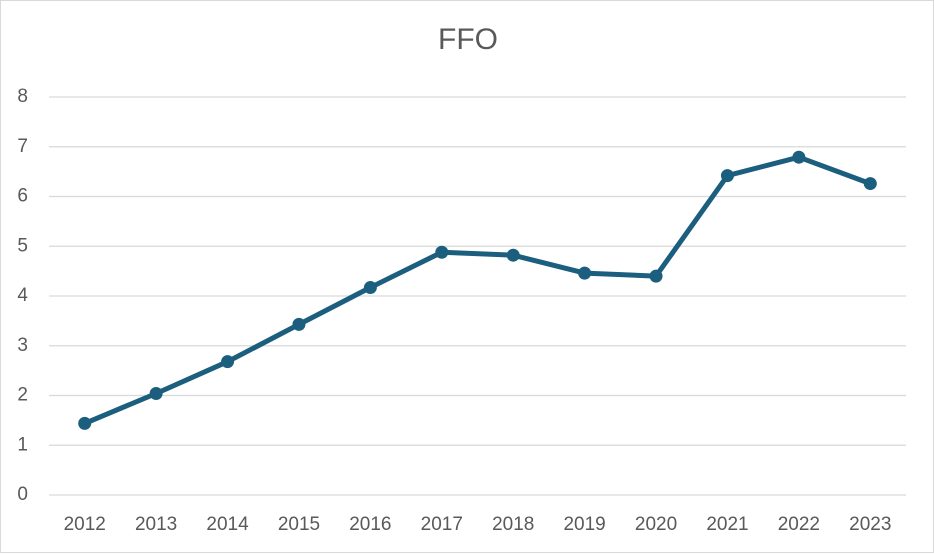 Image resolution: width=934 pixels, height=554 pixels. I want to click on data-point-2023, so click(870, 184).